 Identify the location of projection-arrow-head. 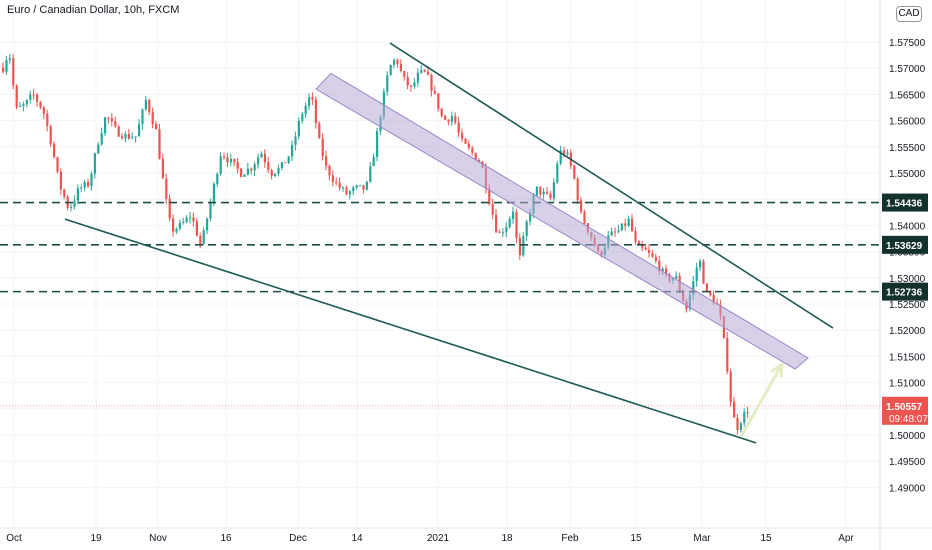
(777, 370).